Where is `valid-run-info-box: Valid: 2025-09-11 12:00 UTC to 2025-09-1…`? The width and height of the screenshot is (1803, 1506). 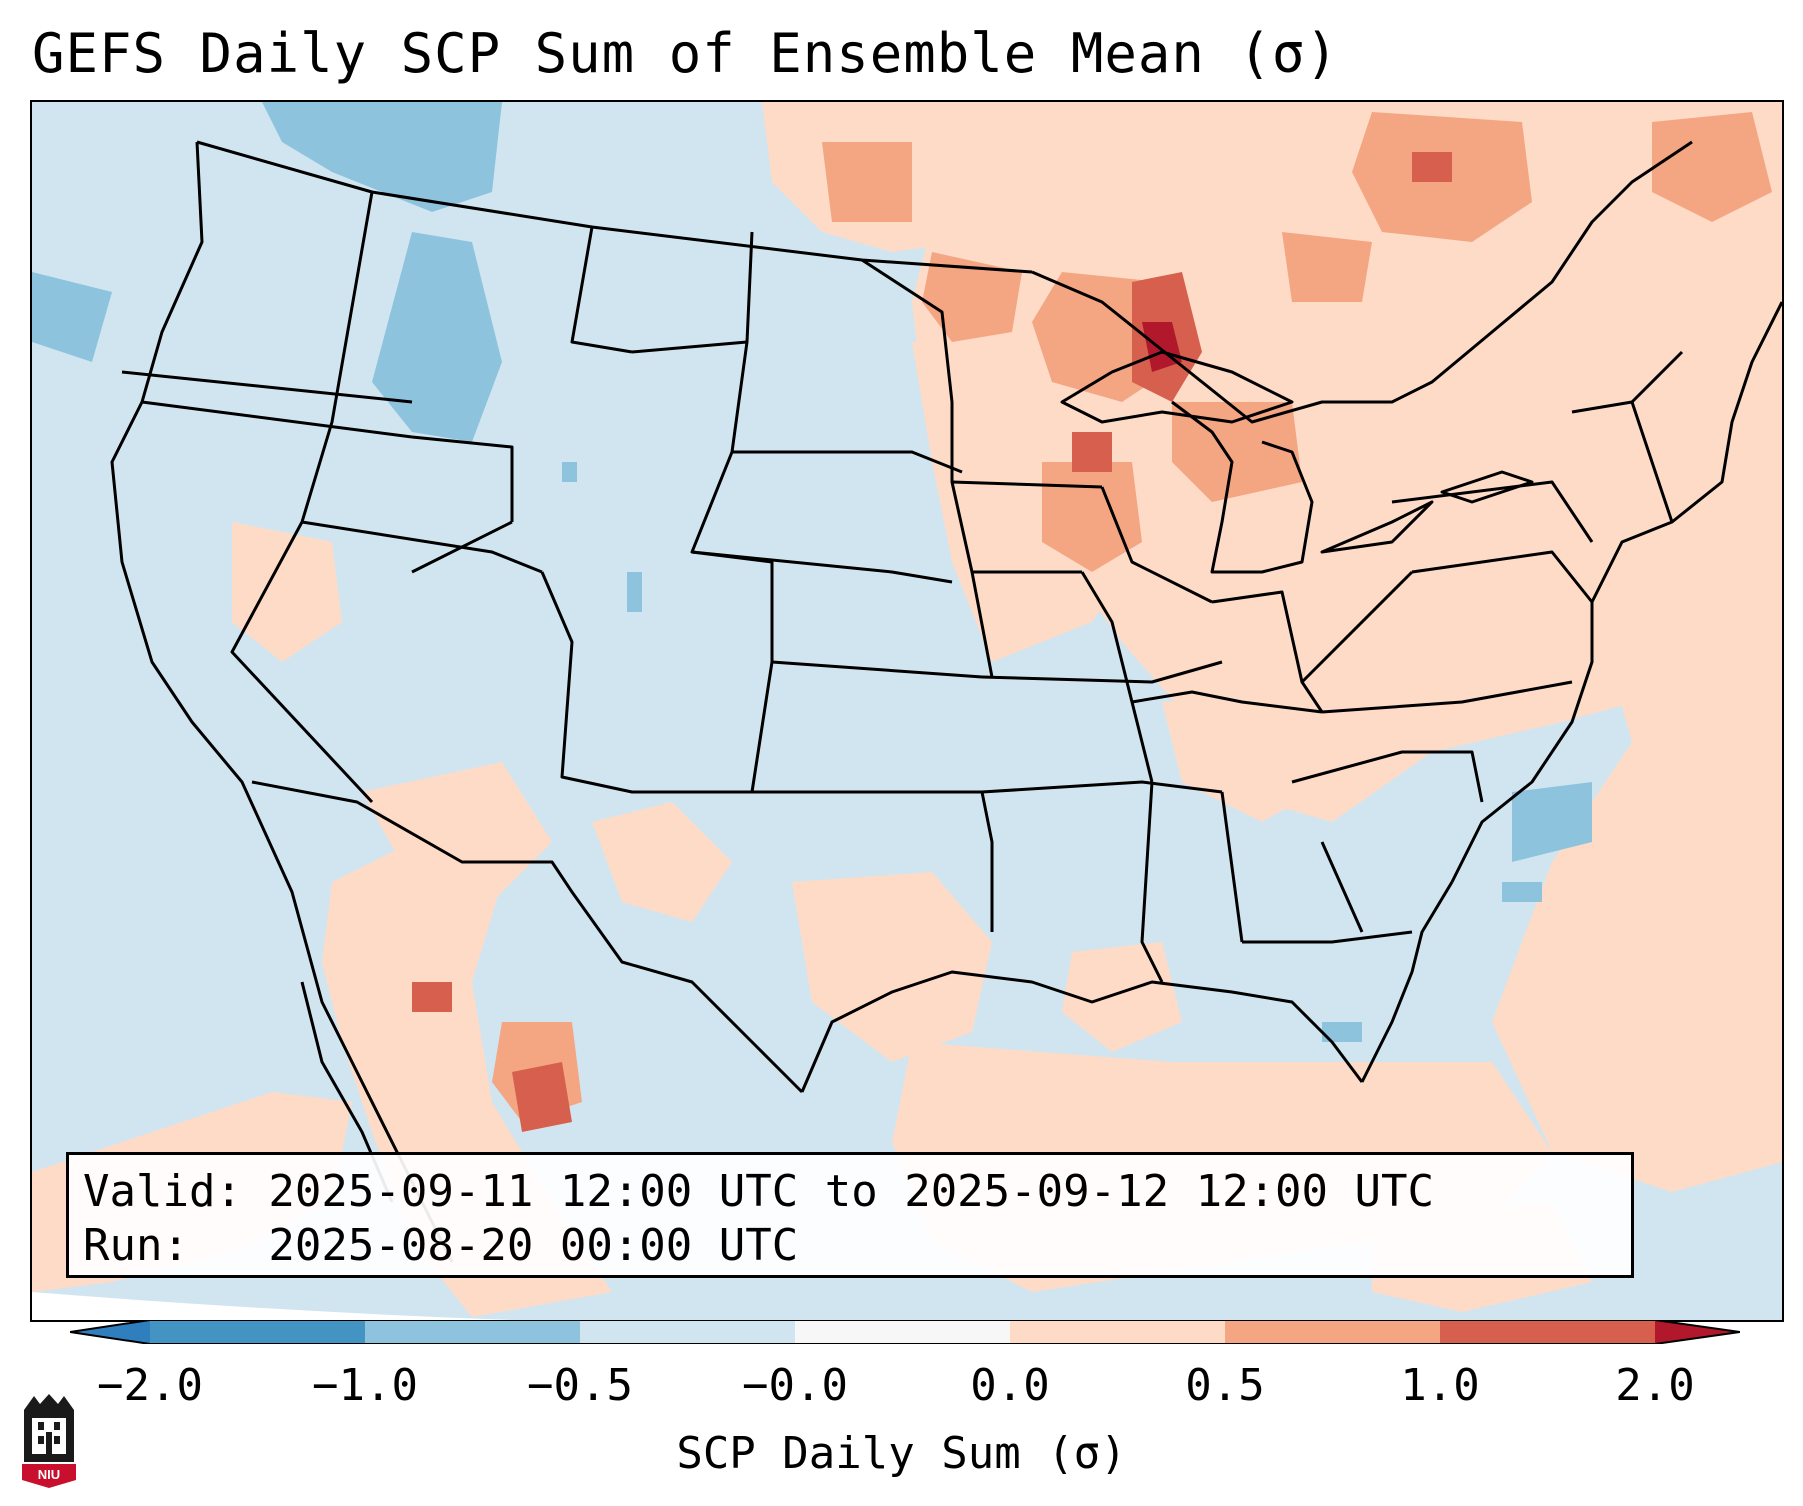 valid-run-info-box: Valid: 2025-09-11 12:00 UTC to 2025-09-1… is located at coordinates (850, 1215).